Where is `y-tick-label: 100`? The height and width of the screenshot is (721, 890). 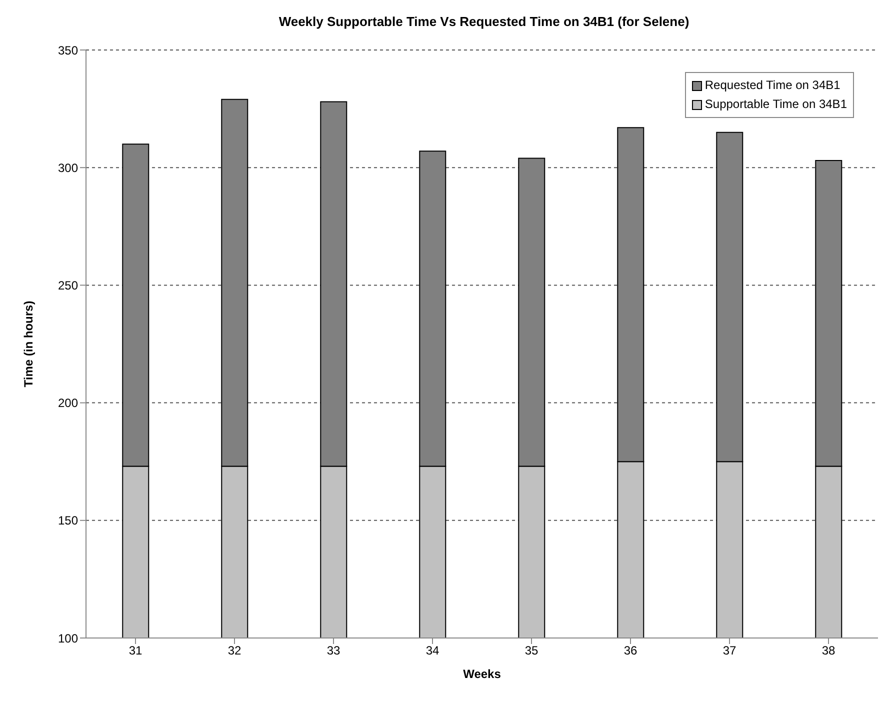 y-tick-label: 100 is located at coordinates (68, 638).